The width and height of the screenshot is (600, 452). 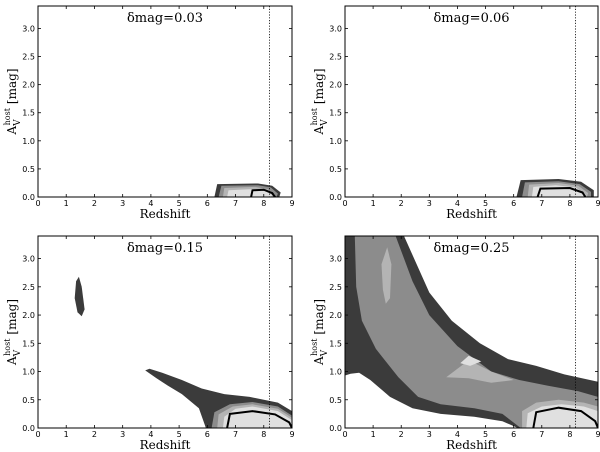 What do you see at coordinates (165, 18) in the screenshot?
I see `panel-annotation: δmag=0.03` at bounding box center [165, 18].